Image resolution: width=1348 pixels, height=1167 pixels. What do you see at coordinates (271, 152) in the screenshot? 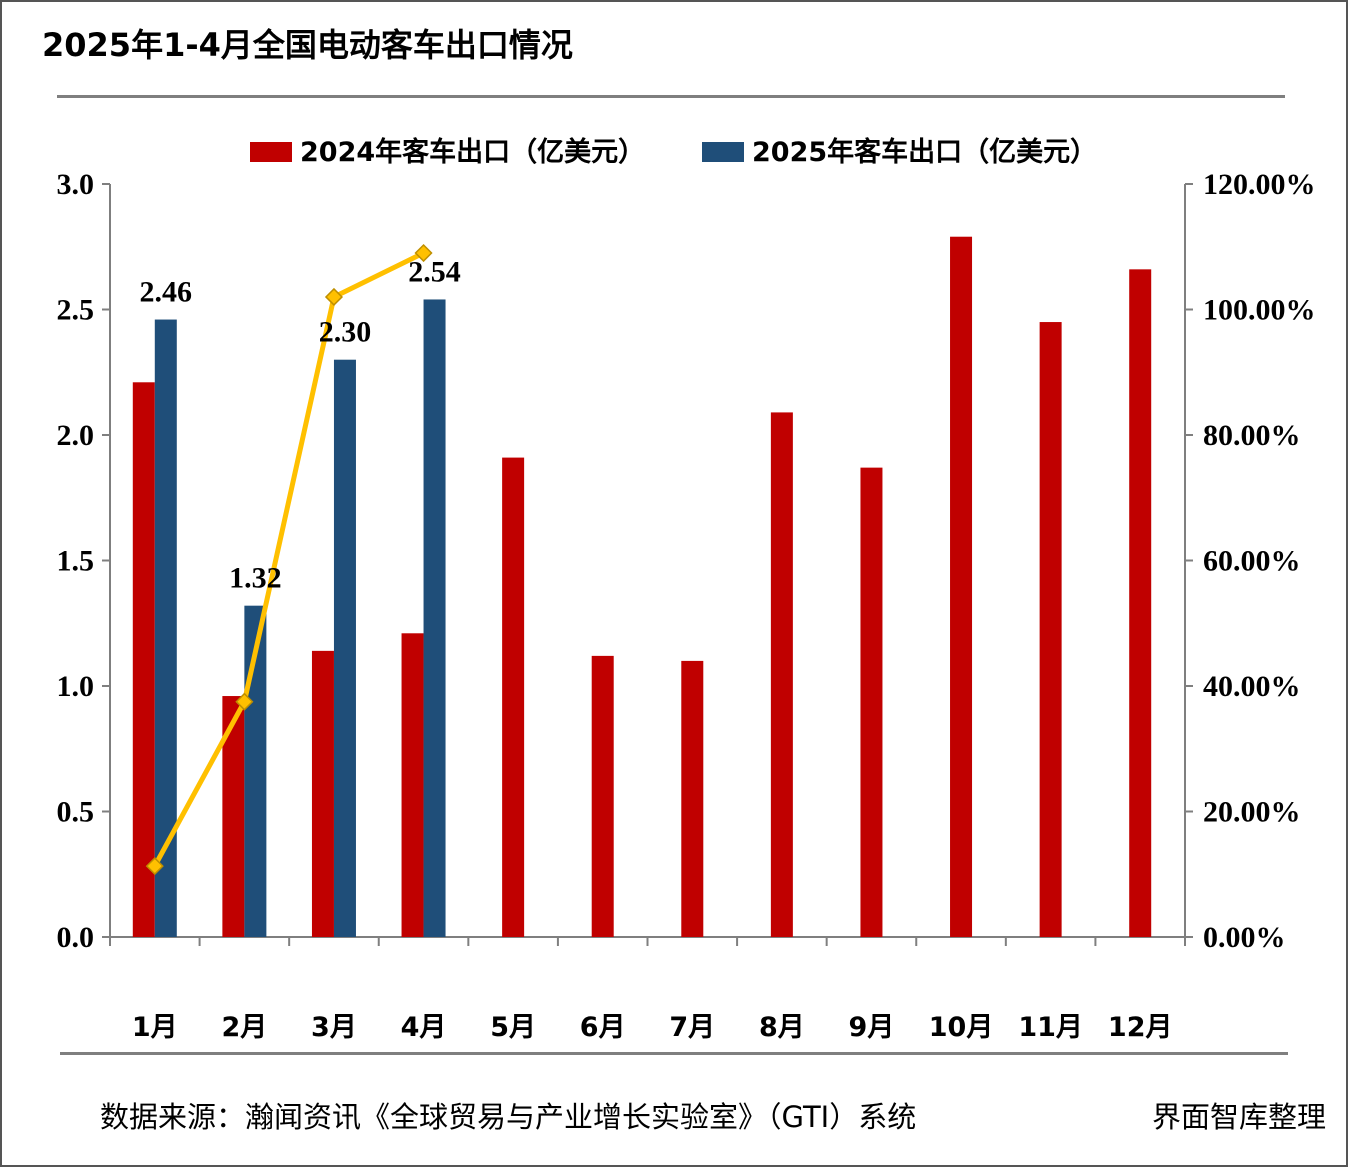
I see `legend-swatch-2024` at bounding box center [271, 152].